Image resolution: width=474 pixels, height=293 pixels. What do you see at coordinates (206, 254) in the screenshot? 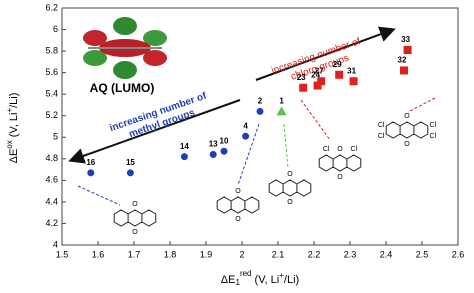
I see `x-tick-label: 1.9` at bounding box center [206, 254].